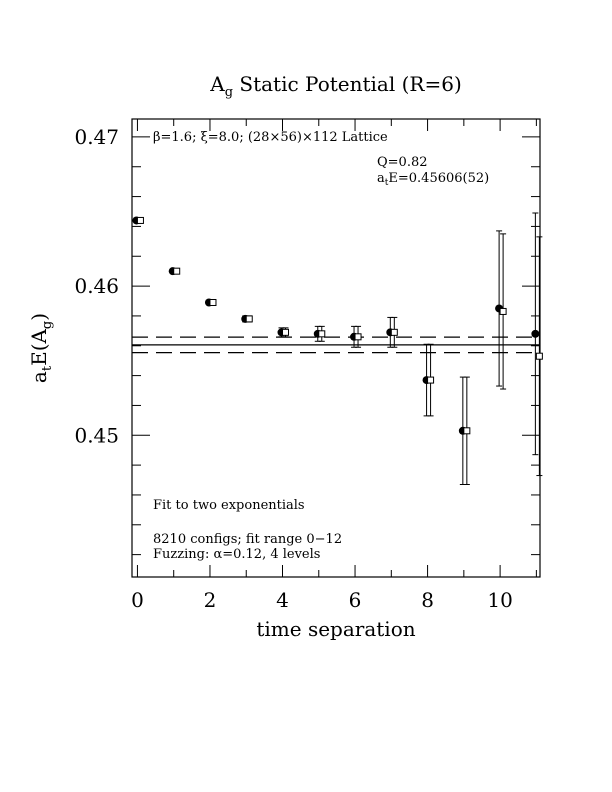  What do you see at coordinates (41, 348) in the screenshot?
I see `y-axis-label: atE(Ag)` at bounding box center [41, 348].